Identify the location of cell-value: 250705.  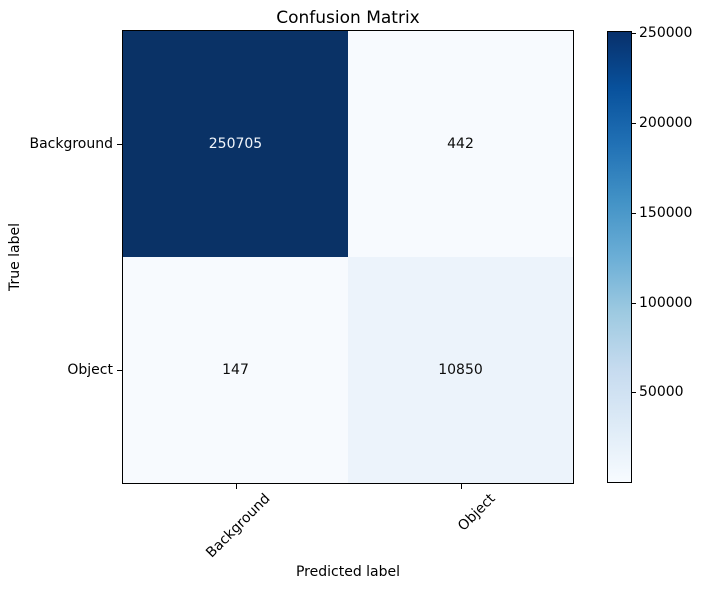
(235, 144).